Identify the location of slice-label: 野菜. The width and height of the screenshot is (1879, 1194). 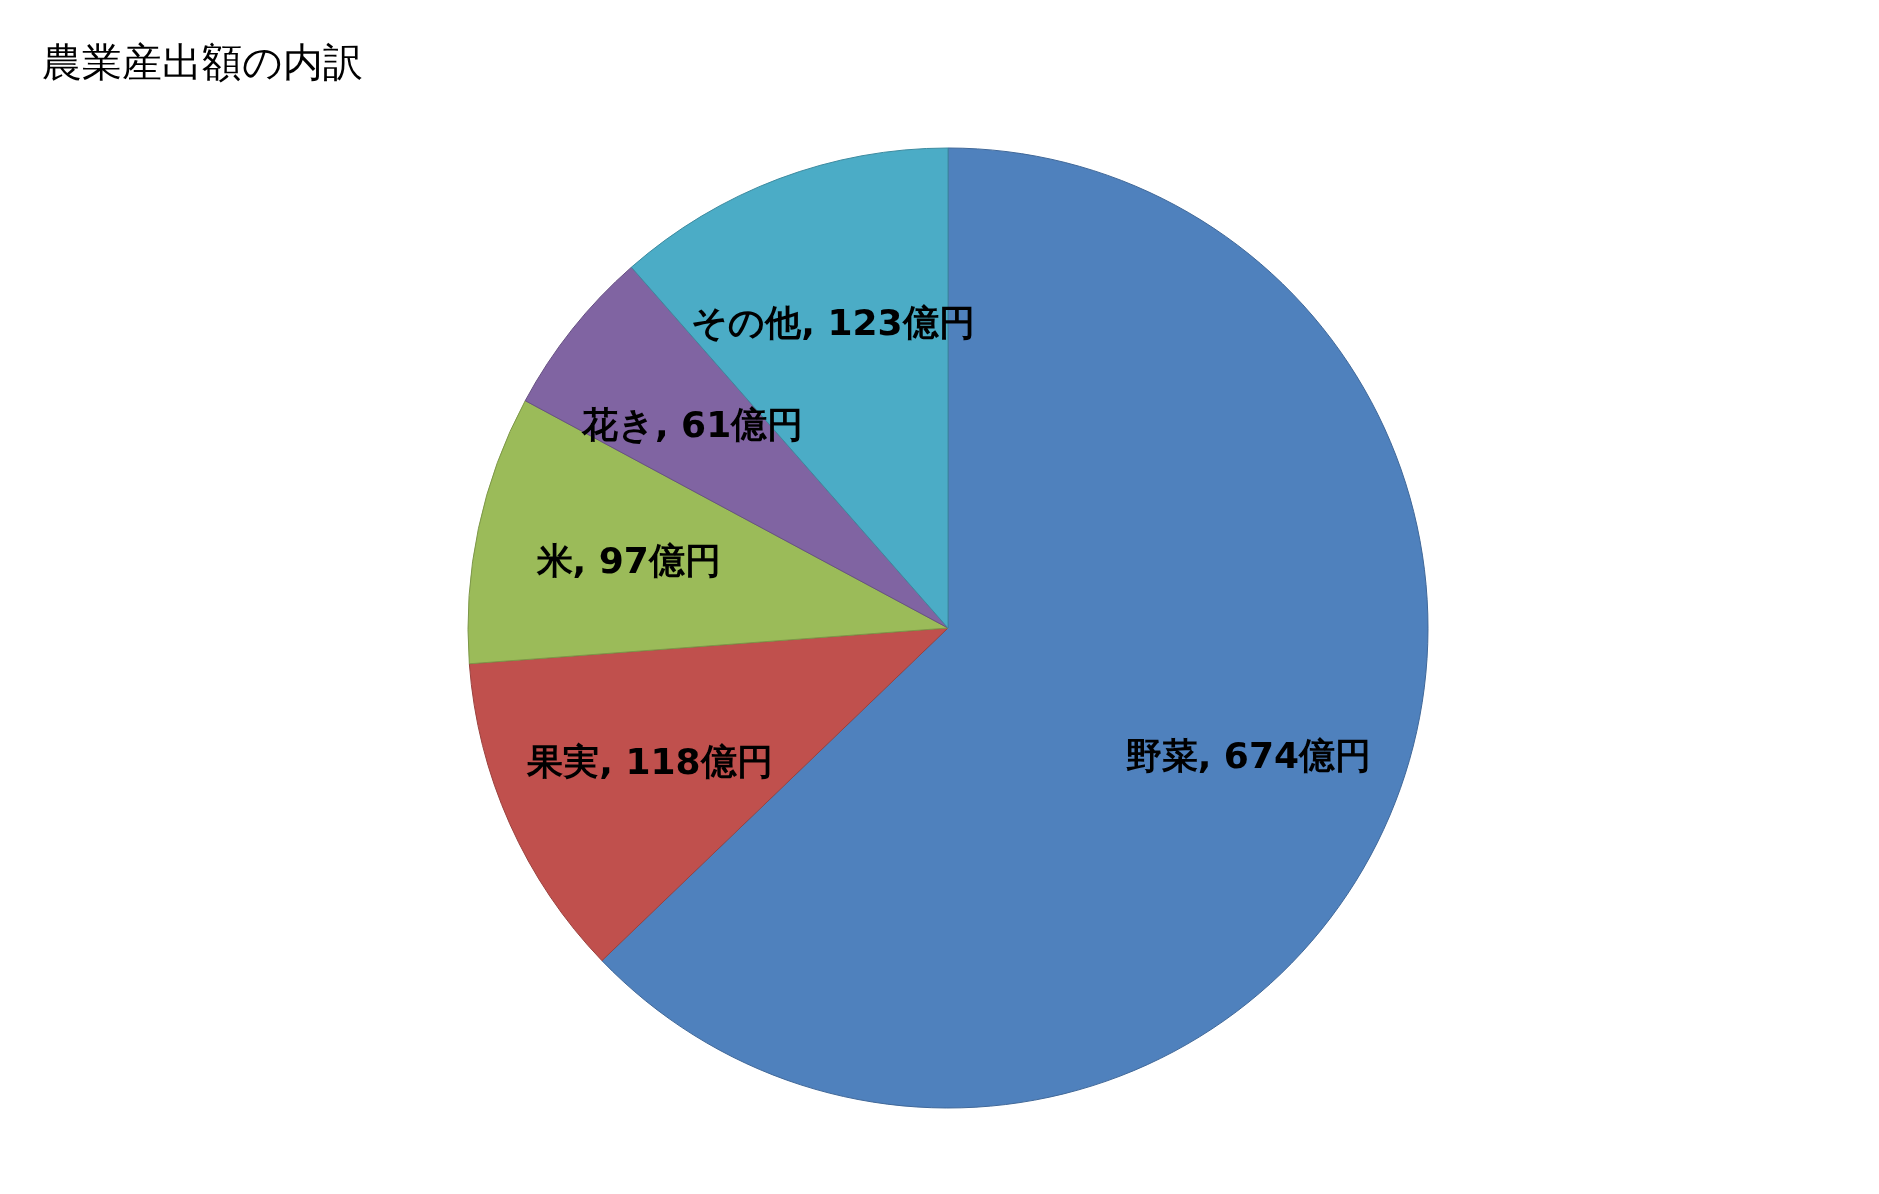
(1161, 756).